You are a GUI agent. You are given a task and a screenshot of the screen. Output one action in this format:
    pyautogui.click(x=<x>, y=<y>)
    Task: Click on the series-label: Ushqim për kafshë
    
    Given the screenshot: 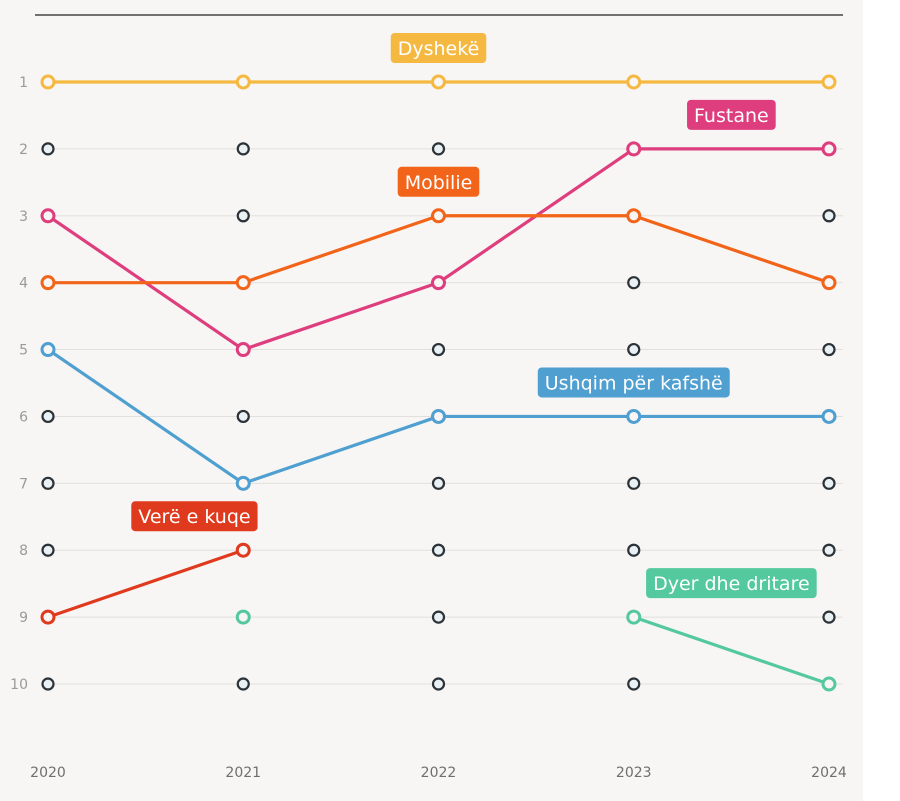 What is the action you would take?
    pyautogui.click(x=633, y=382)
    